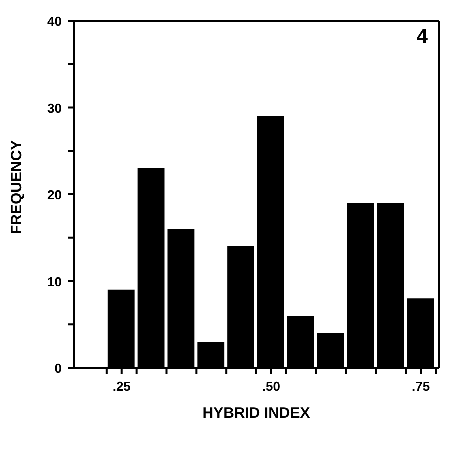 The image size is (458, 459). I want to click on y-tick-label: 10, so click(55, 282).